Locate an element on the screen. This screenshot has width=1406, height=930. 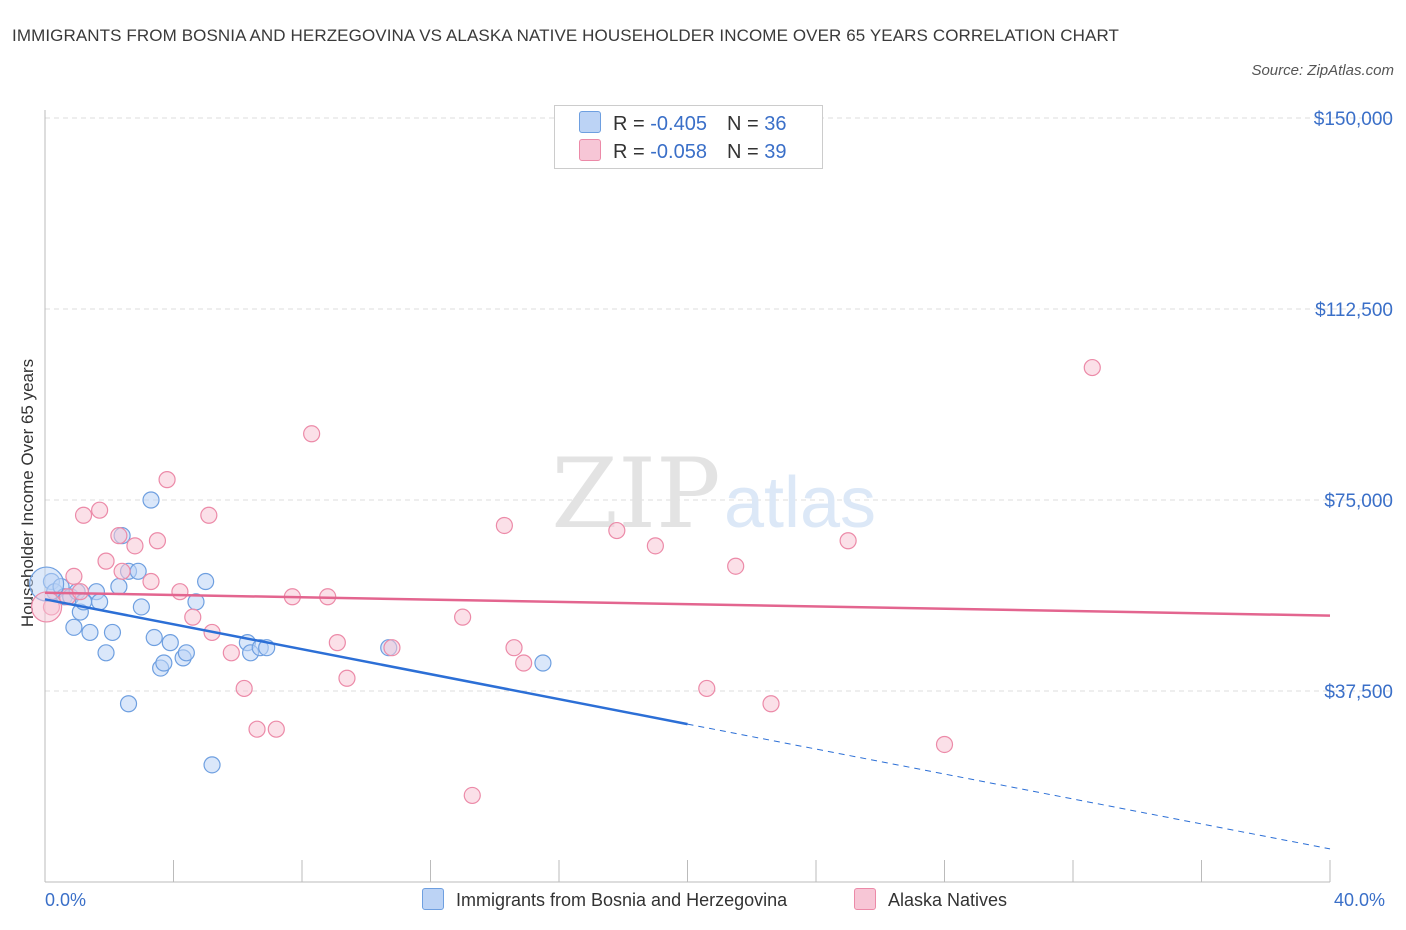
x-tick-label-max: 40.0% is located at coordinates (1360, 900).